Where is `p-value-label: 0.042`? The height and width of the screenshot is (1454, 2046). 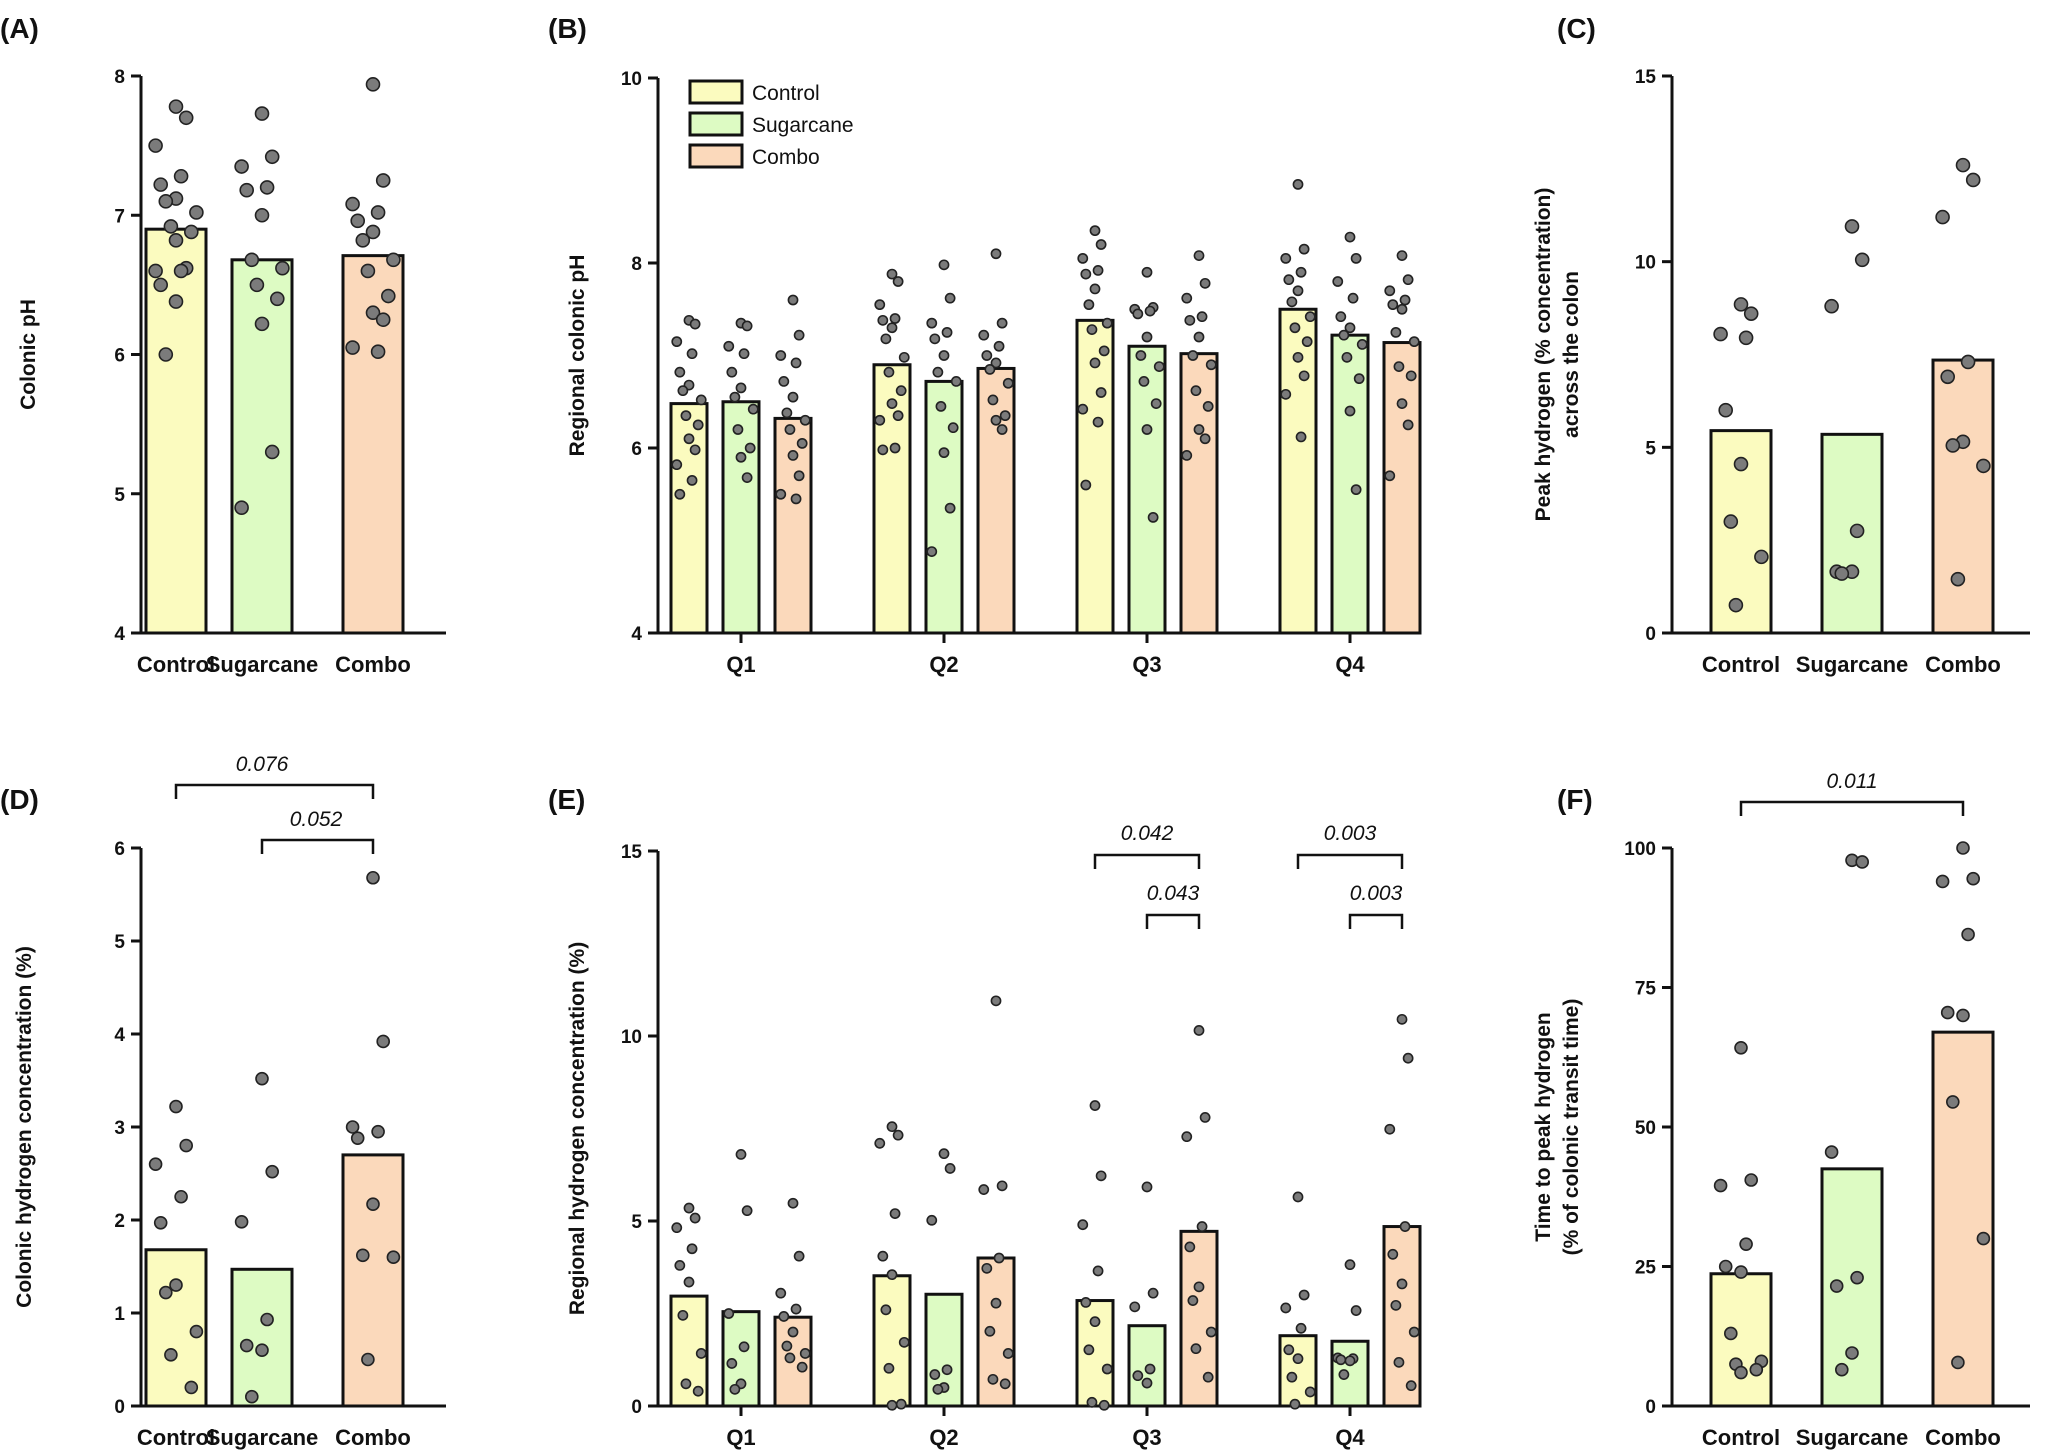
p-value-label: 0.042 is located at coordinates (1147, 833).